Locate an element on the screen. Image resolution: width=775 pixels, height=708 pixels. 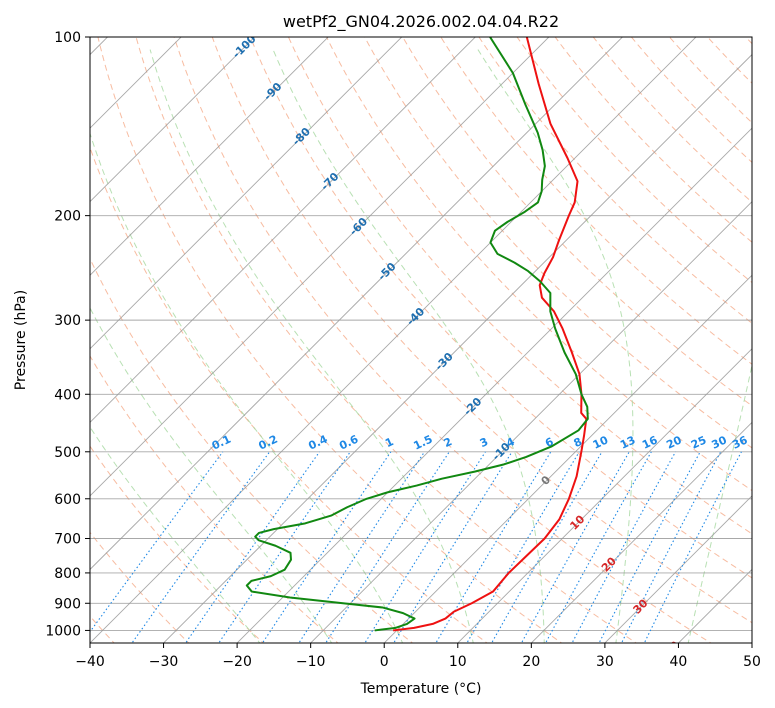
y-tick-label: 200 is located at coordinates (67, 217).